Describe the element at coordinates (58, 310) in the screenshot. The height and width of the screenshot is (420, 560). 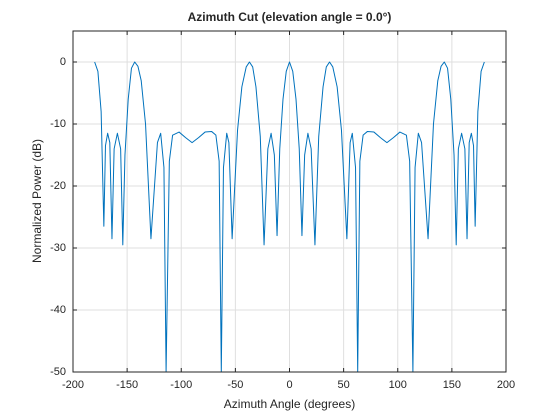
I see `y-tick-label: -40` at that location.